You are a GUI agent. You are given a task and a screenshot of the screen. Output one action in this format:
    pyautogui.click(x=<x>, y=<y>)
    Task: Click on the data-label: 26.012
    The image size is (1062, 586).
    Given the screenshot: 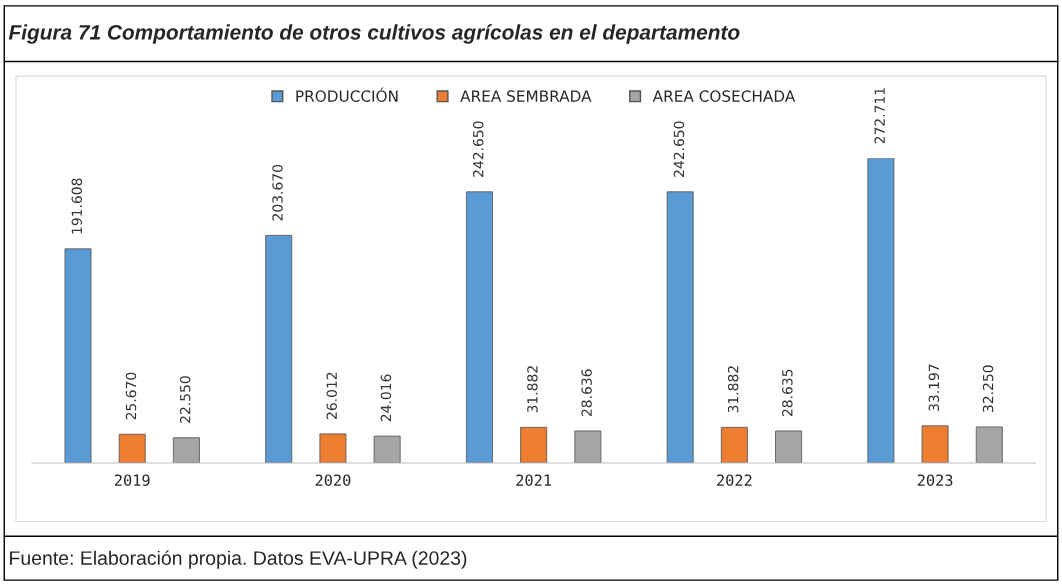 What is the action you would take?
    pyautogui.click(x=331, y=395)
    